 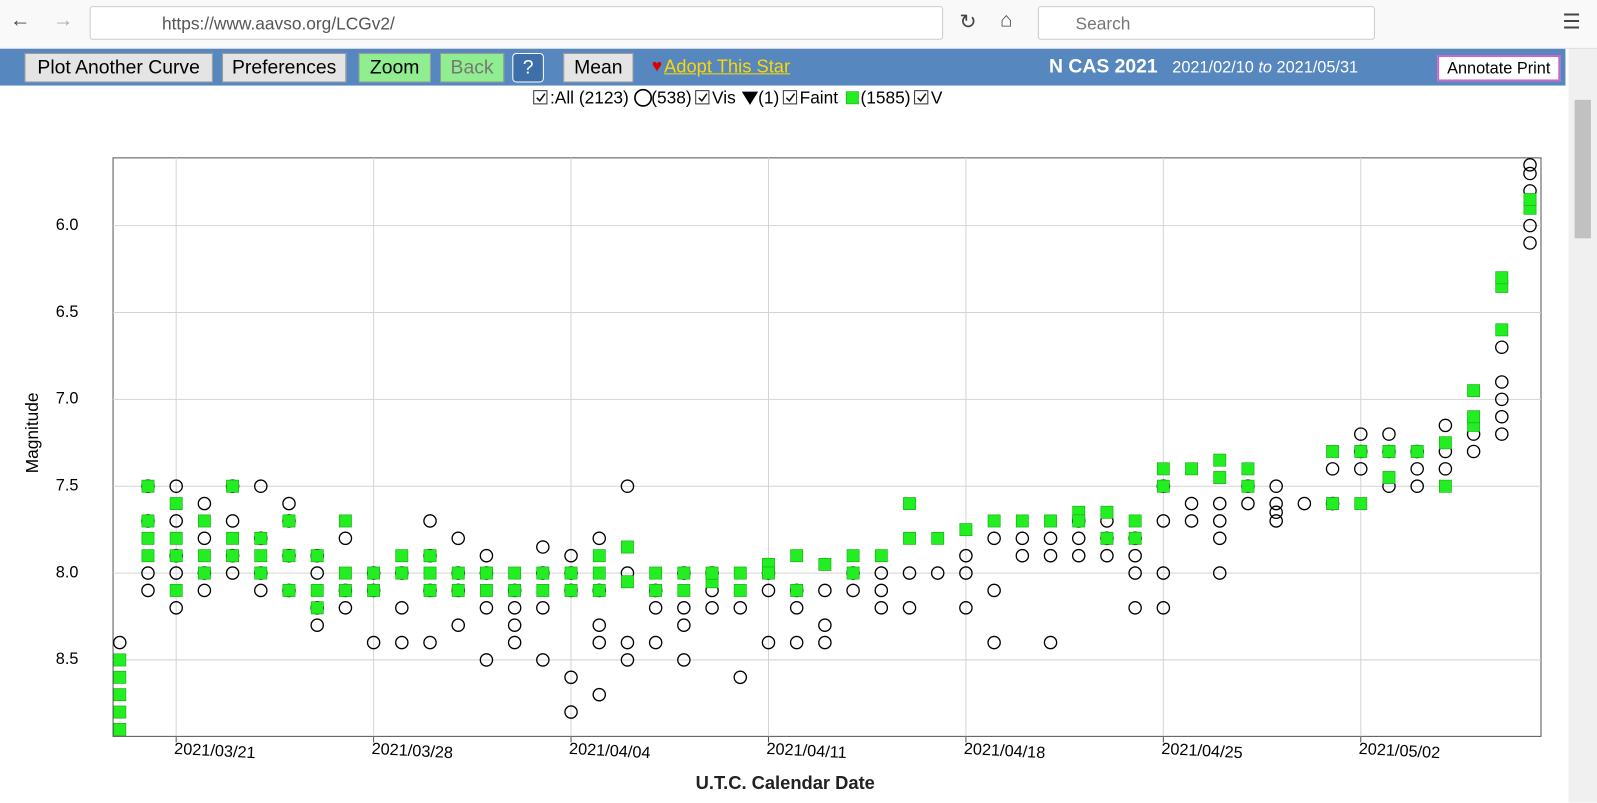 What do you see at coordinates (1582, 425) in the screenshot?
I see `scrollbar` at bounding box center [1582, 425].